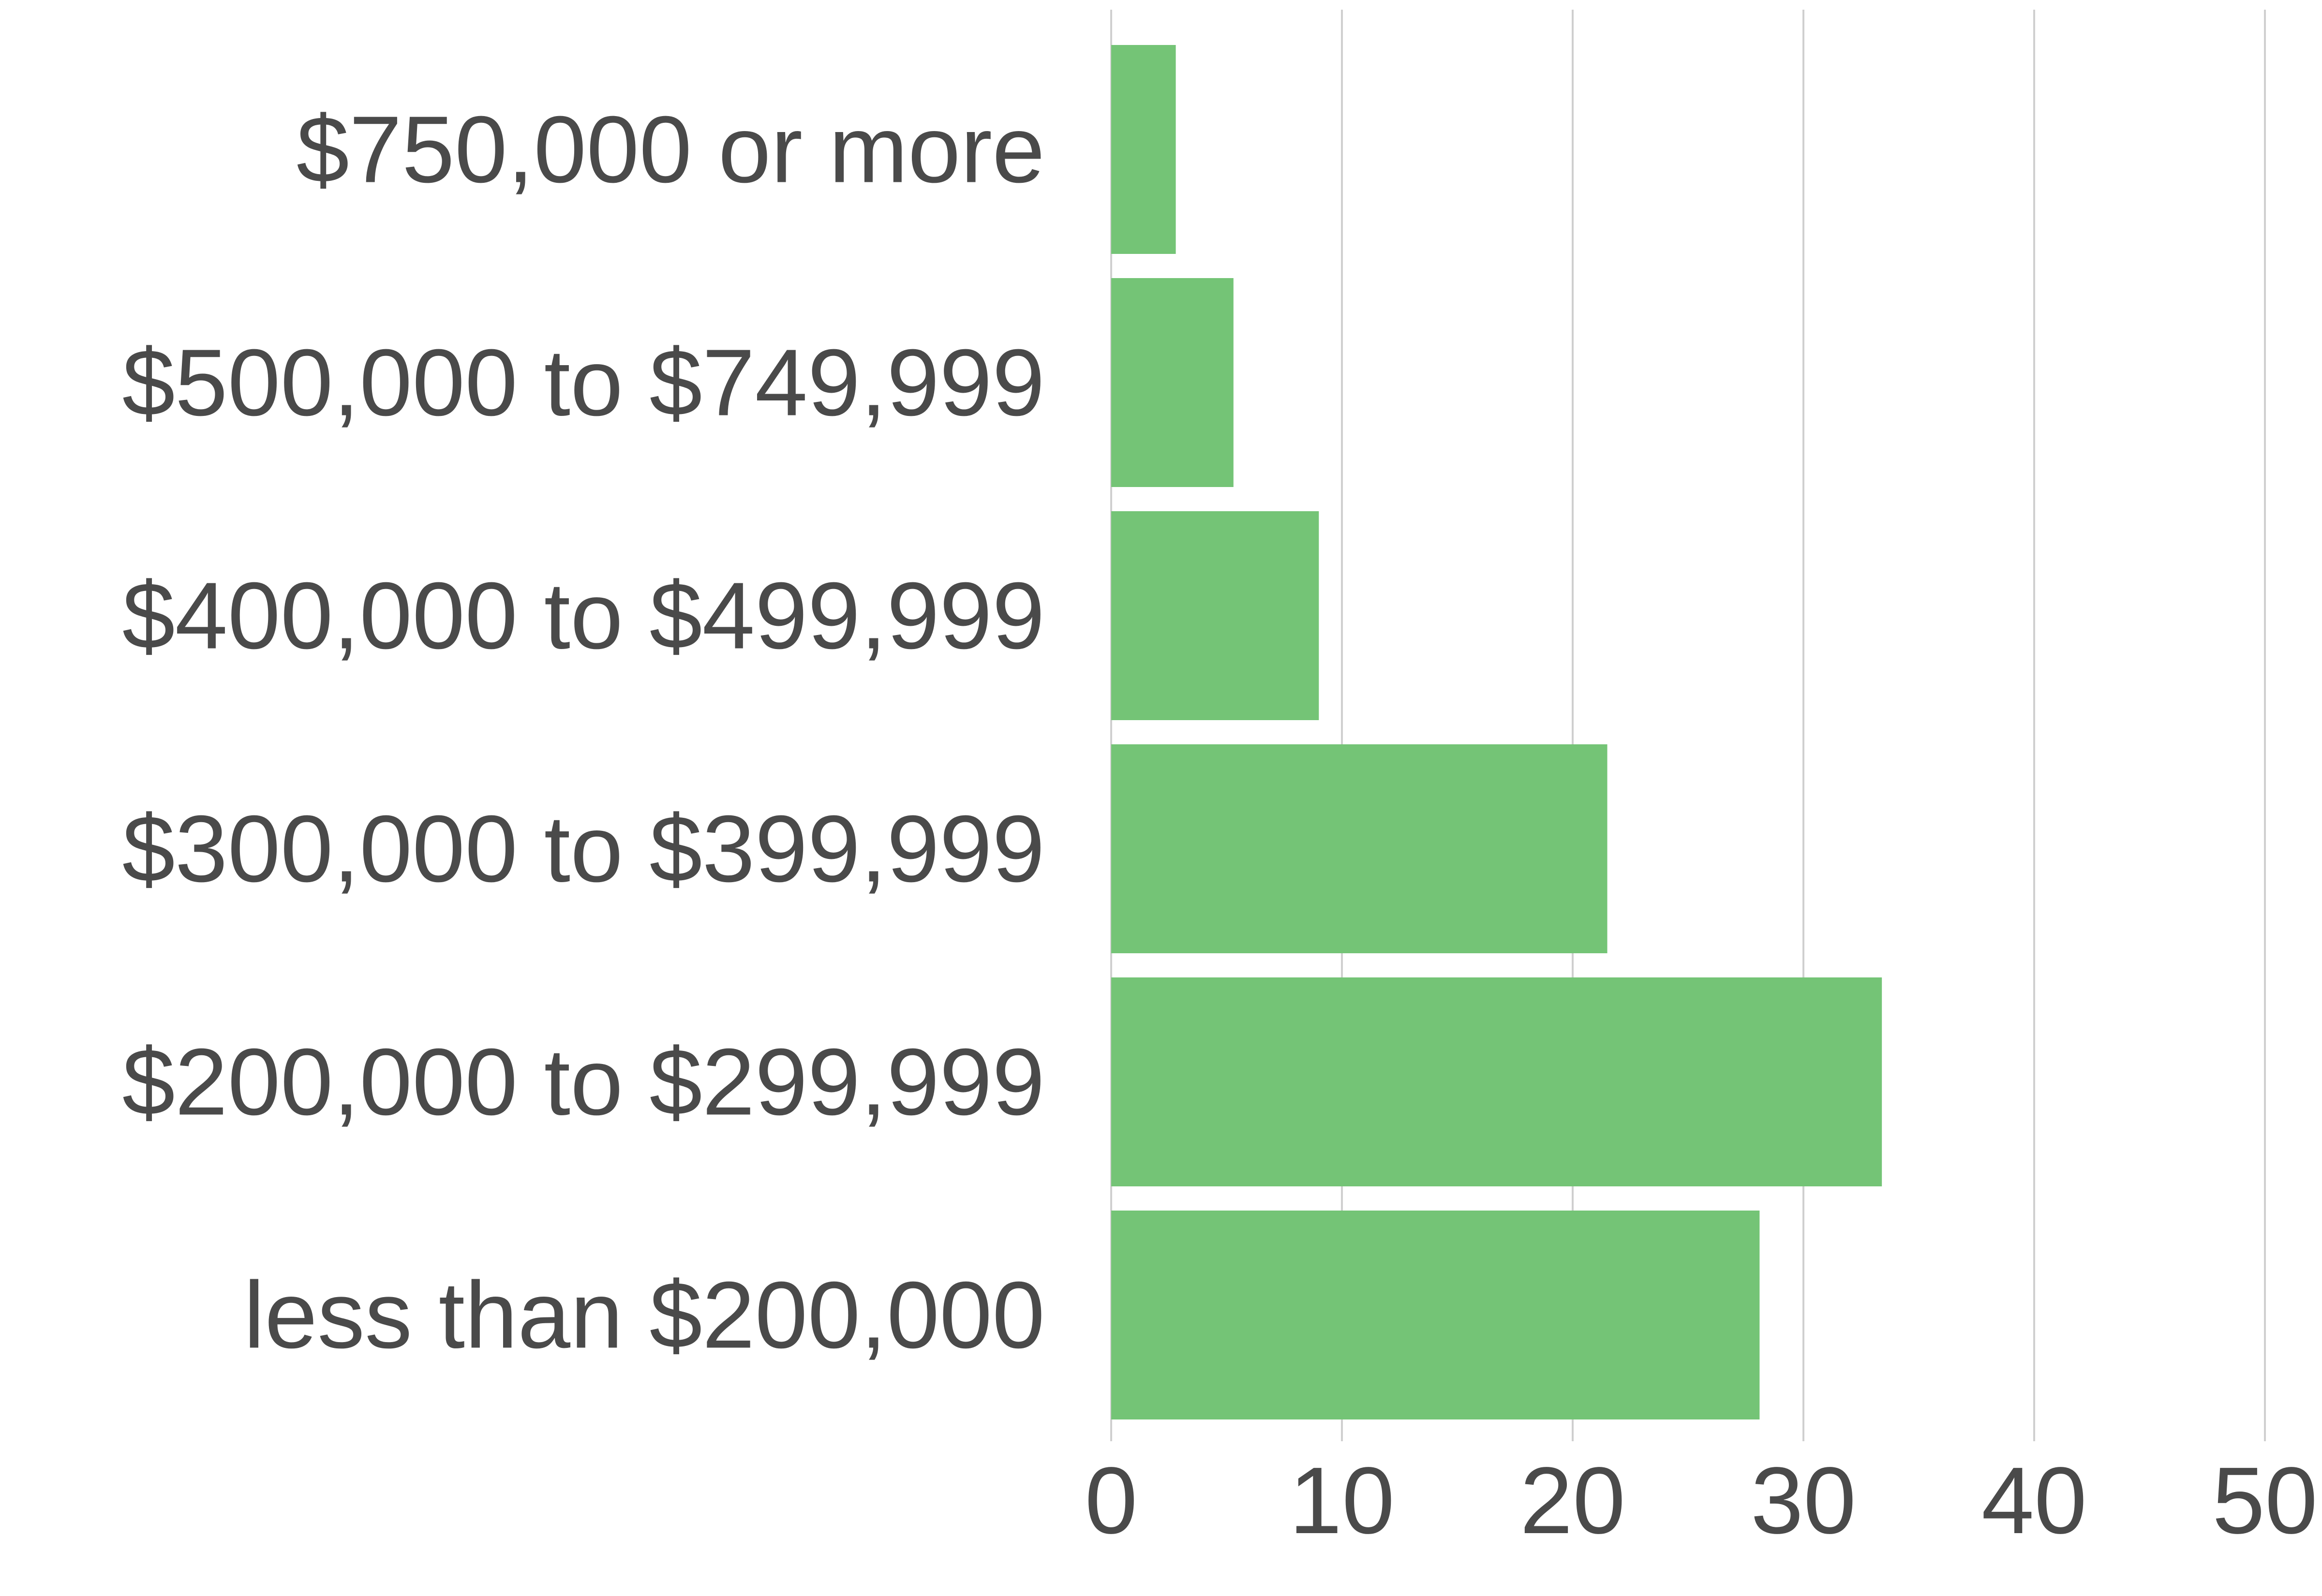 This screenshot has height=1596, width=2322. Describe the element at coordinates (583, 1082) in the screenshot. I see `category-label-4: $200,000 to $299,999` at that location.